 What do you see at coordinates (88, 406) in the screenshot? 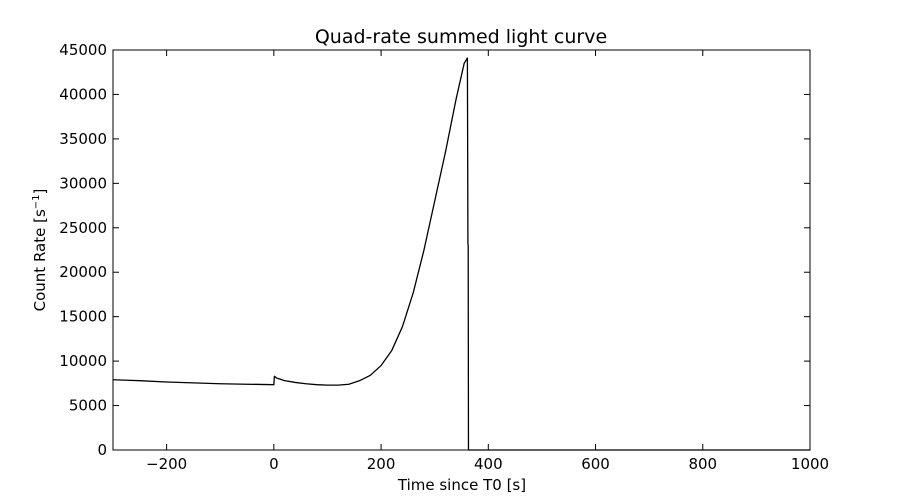
I see `y-tick-label: 5000` at bounding box center [88, 406].